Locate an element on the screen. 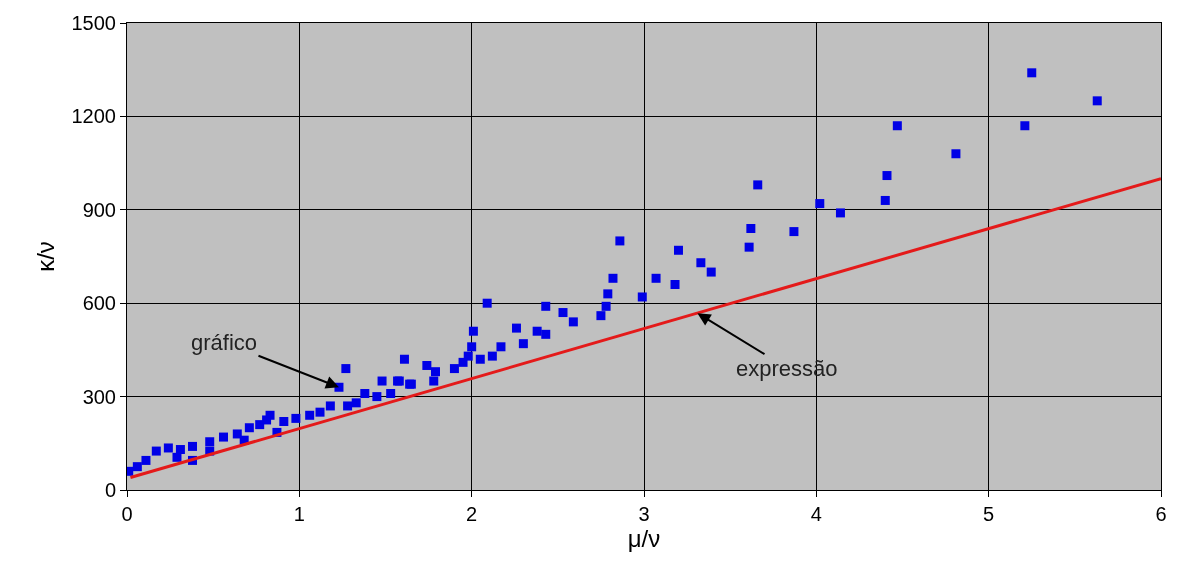  x-axis-title: μ/ν is located at coordinates (644, 538).